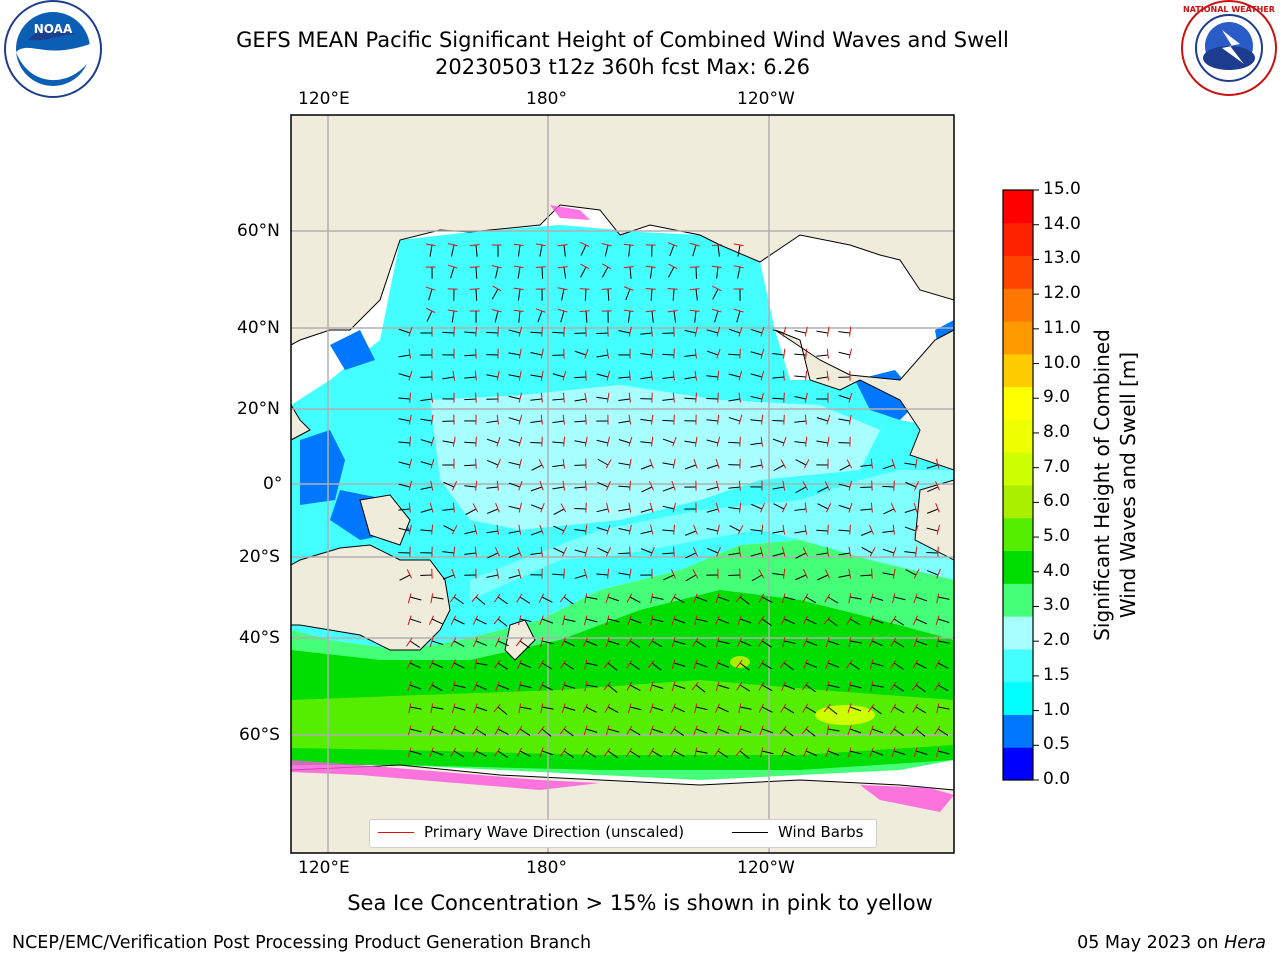  What do you see at coordinates (622, 67) in the screenshot?
I see `chart-subtitle: 20230503 t12z 360h fcst Max: 6.26` at bounding box center [622, 67].